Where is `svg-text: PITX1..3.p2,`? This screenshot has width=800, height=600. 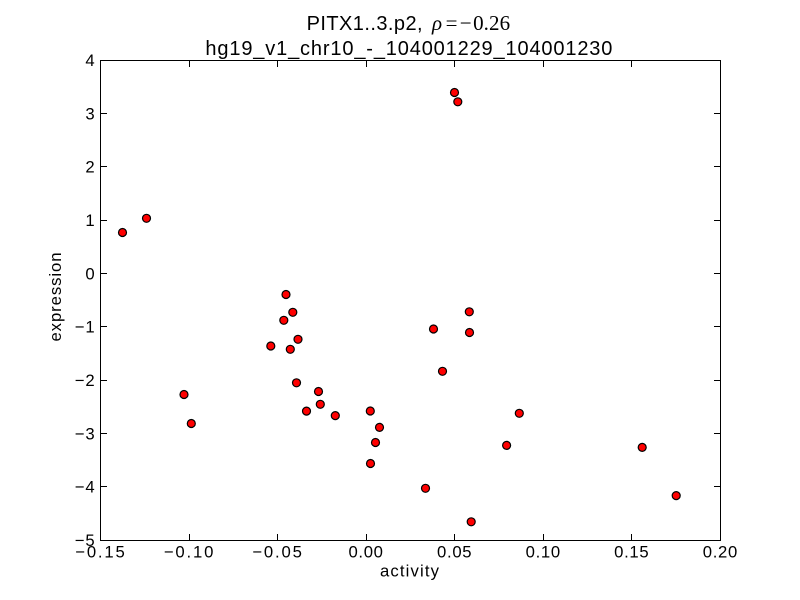 svg-text: PITX1..3.p2, is located at coordinates (365, 24).